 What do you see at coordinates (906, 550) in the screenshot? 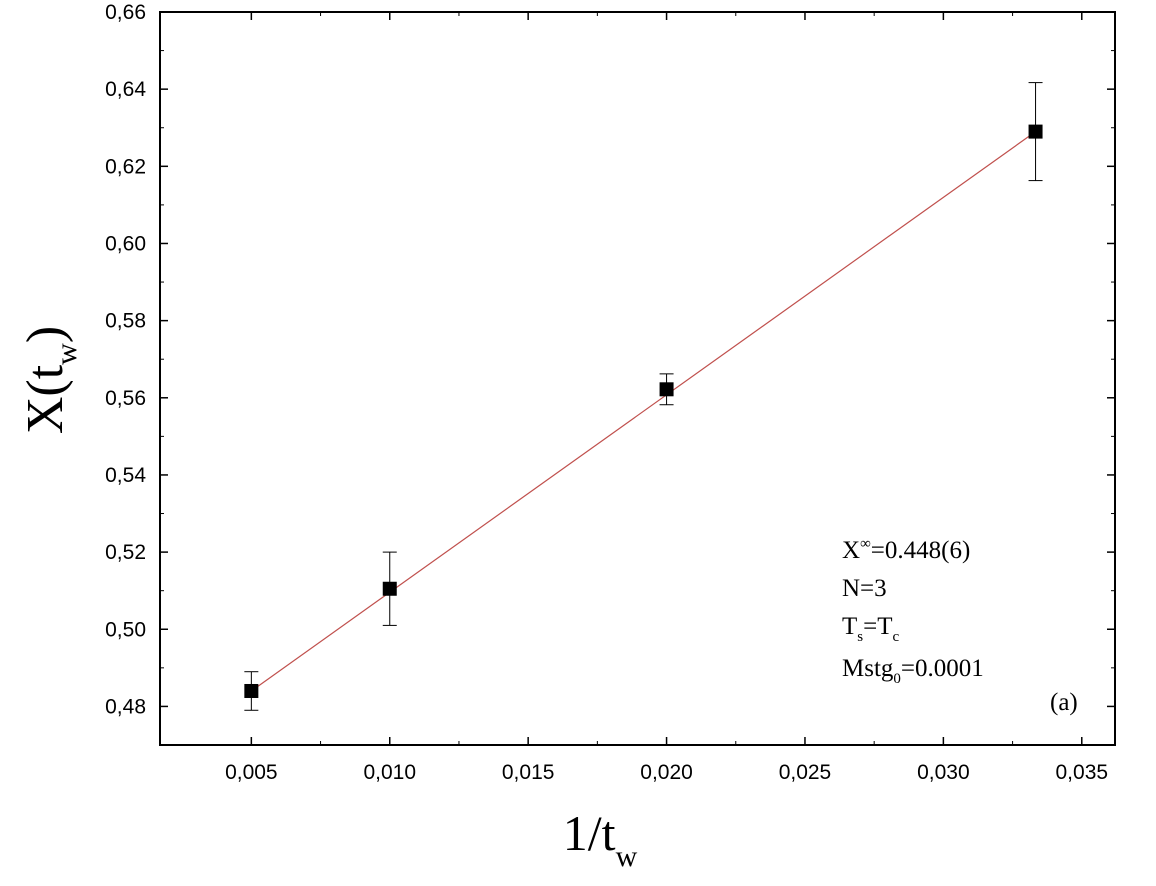
I see `annotation-x-infinity: X∞=0.448(6)` at bounding box center [906, 550].